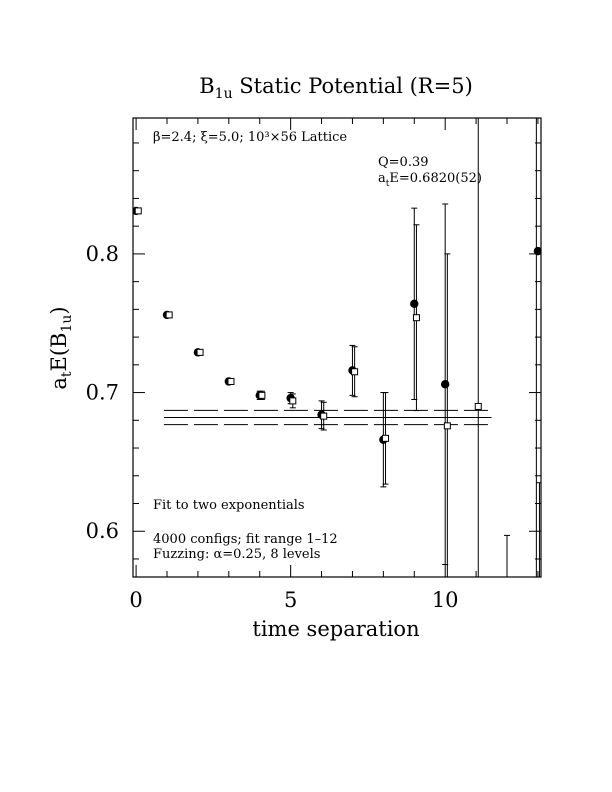  What do you see at coordinates (290, 600) in the screenshot?
I see `x-tick-label: 5` at bounding box center [290, 600].